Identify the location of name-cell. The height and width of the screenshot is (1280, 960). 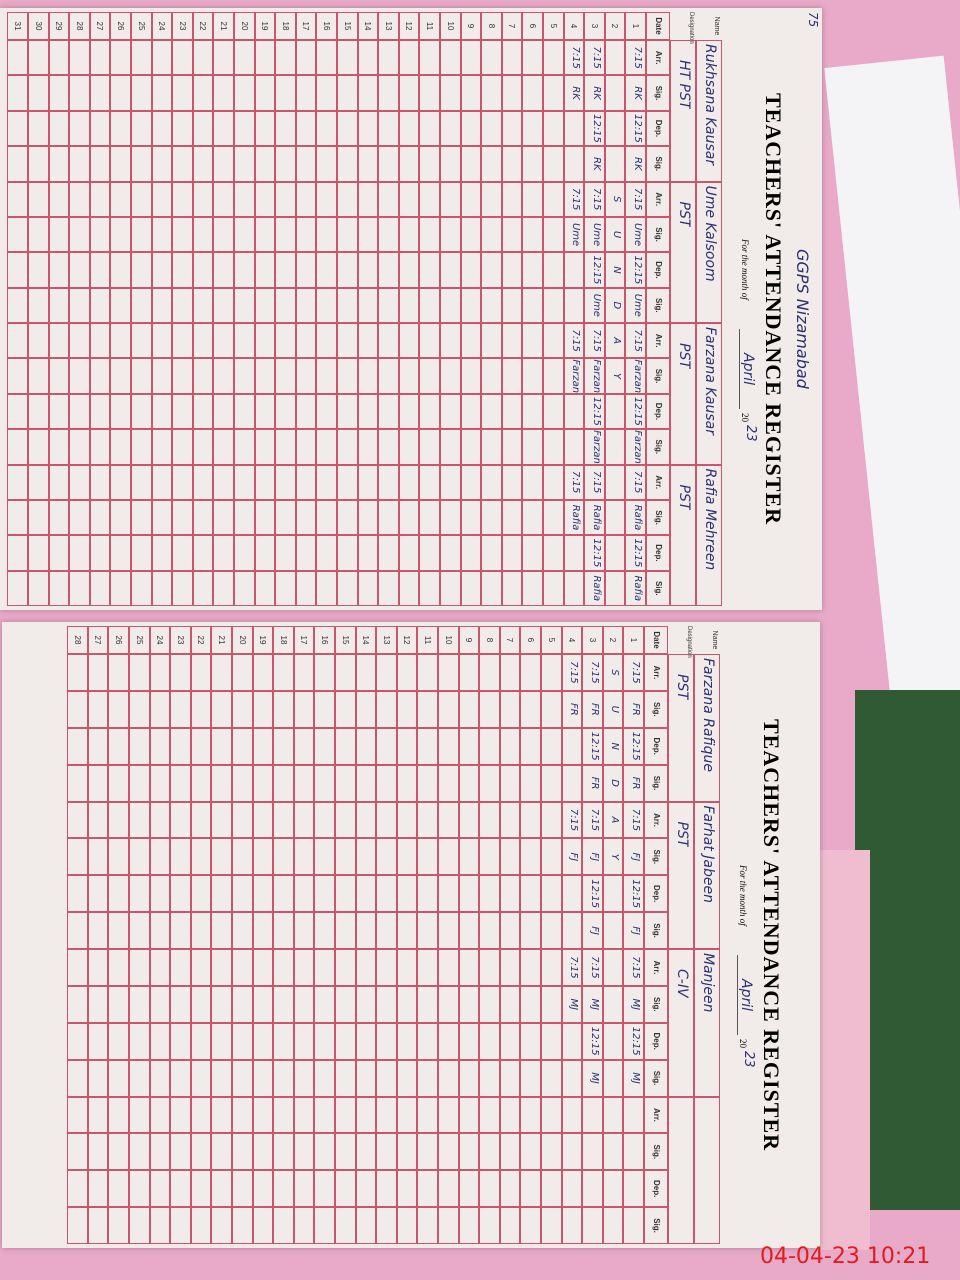
(707, 1170).